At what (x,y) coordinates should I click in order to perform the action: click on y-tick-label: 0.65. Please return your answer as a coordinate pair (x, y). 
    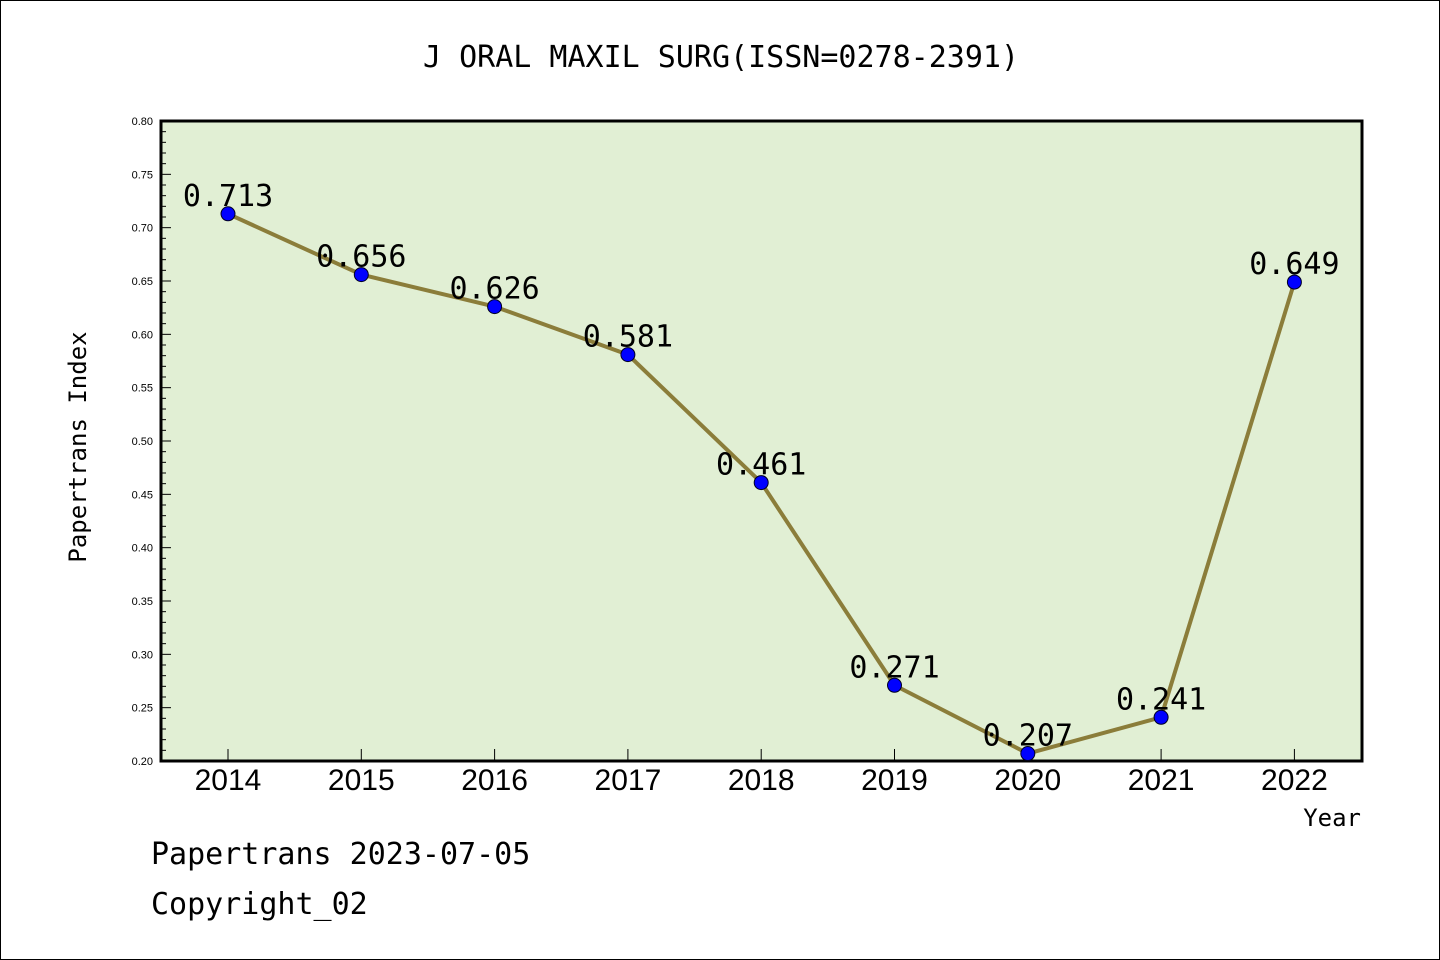
    Looking at the image, I should click on (142, 282).